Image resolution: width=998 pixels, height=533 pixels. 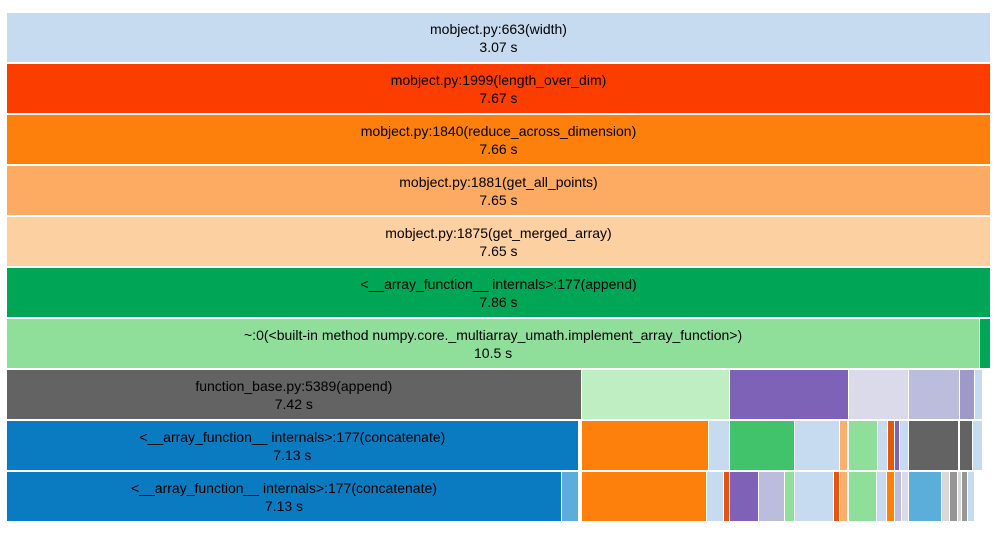 What do you see at coordinates (897, 445) in the screenshot?
I see `frame-d8-i` at bounding box center [897, 445].